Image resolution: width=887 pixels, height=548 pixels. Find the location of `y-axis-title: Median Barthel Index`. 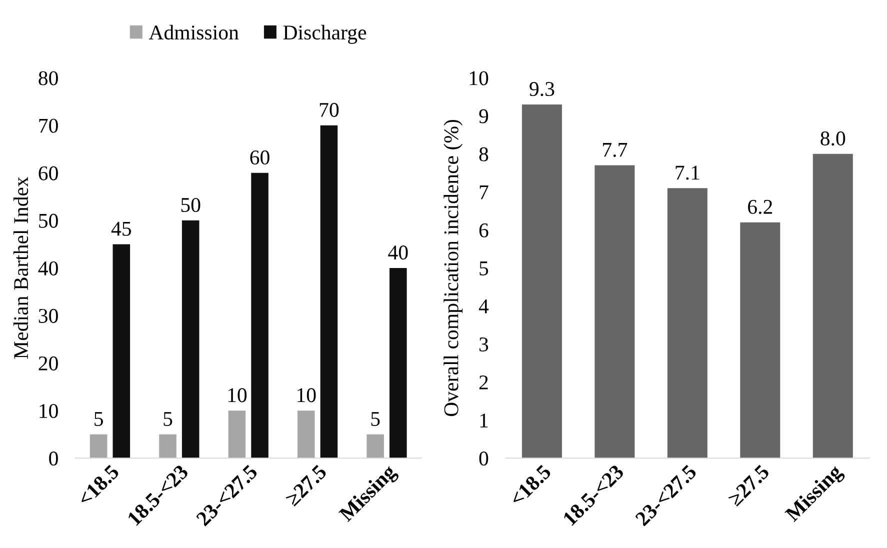

y-axis-title: Median Barthel Index is located at coordinates (20, 267).